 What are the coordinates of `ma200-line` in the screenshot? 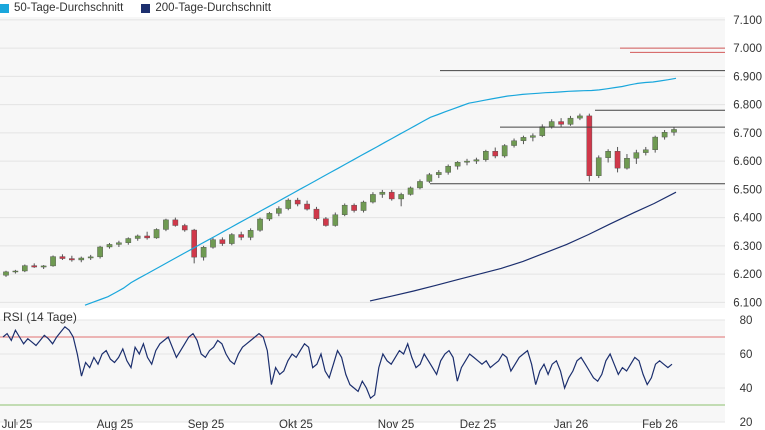 It's located at (523, 246).